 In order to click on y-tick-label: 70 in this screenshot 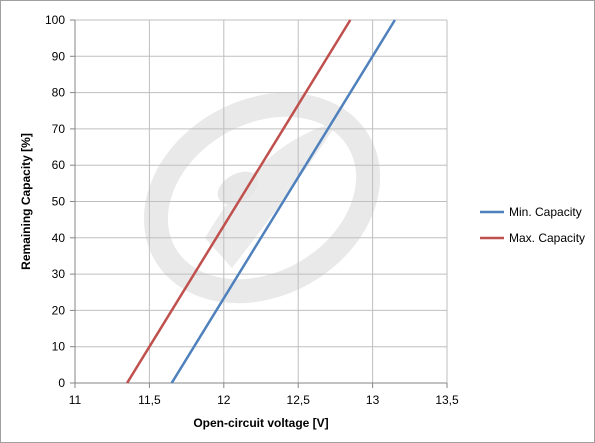, I will do `click(59, 129)`.